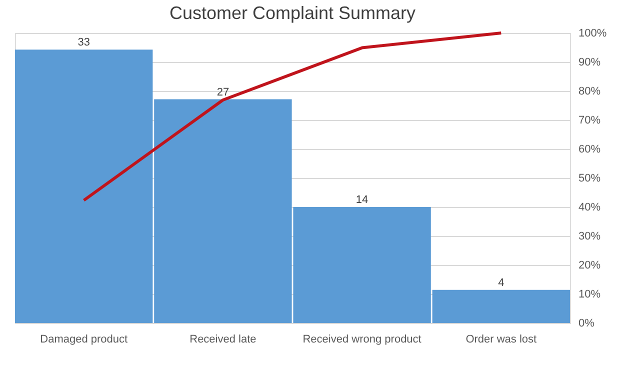 Image resolution: width=640 pixels, height=385 pixels. I want to click on x-tick-label: Received wrong product, so click(362, 340).